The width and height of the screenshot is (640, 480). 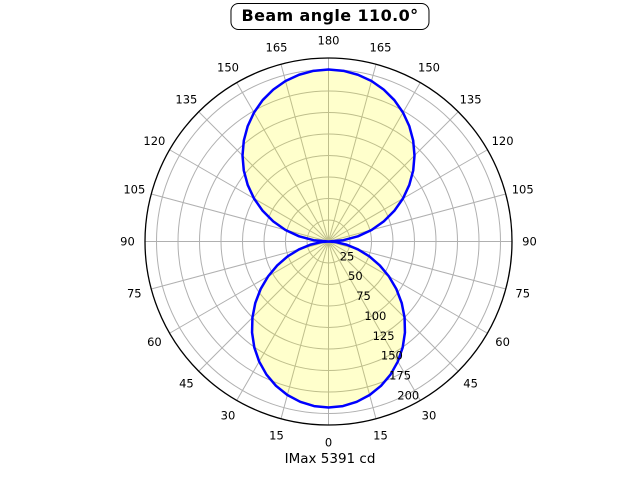 What do you see at coordinates (384, 336) in the screenshot?
I see `radial-tick-label: 125` at bounding box center [384, 336].